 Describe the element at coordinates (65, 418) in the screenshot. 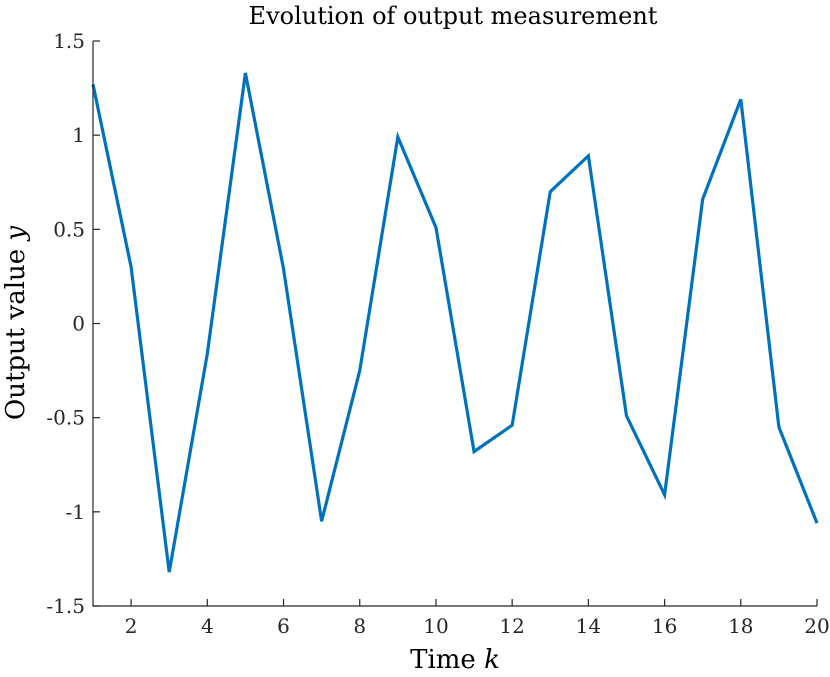

I see `y-tick-label: -0.5` at that location.